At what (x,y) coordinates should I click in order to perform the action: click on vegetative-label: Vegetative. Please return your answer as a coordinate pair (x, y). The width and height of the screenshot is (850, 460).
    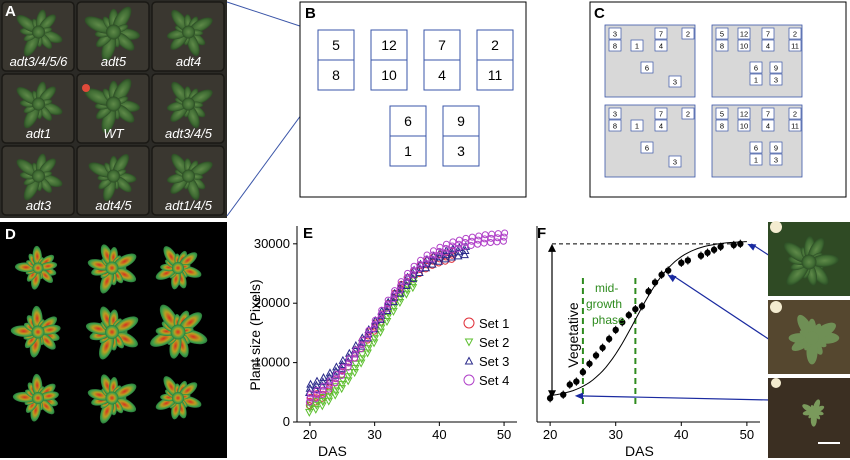
    Looking at the image, I should click on (573, 335).